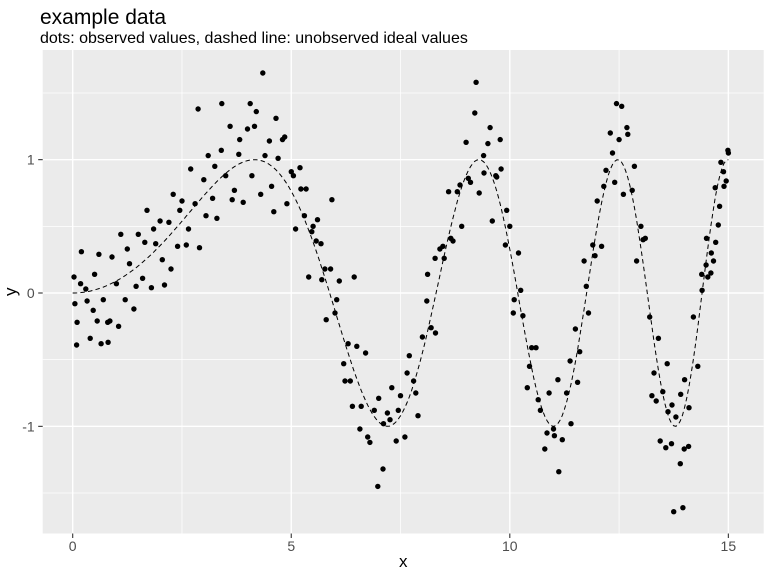 The height and width of the screenshot is (576, 768). What do you see at coordinates (103, 17) in the screenshot?
I see `chart-title: example data` at bounding box center [103, 17].